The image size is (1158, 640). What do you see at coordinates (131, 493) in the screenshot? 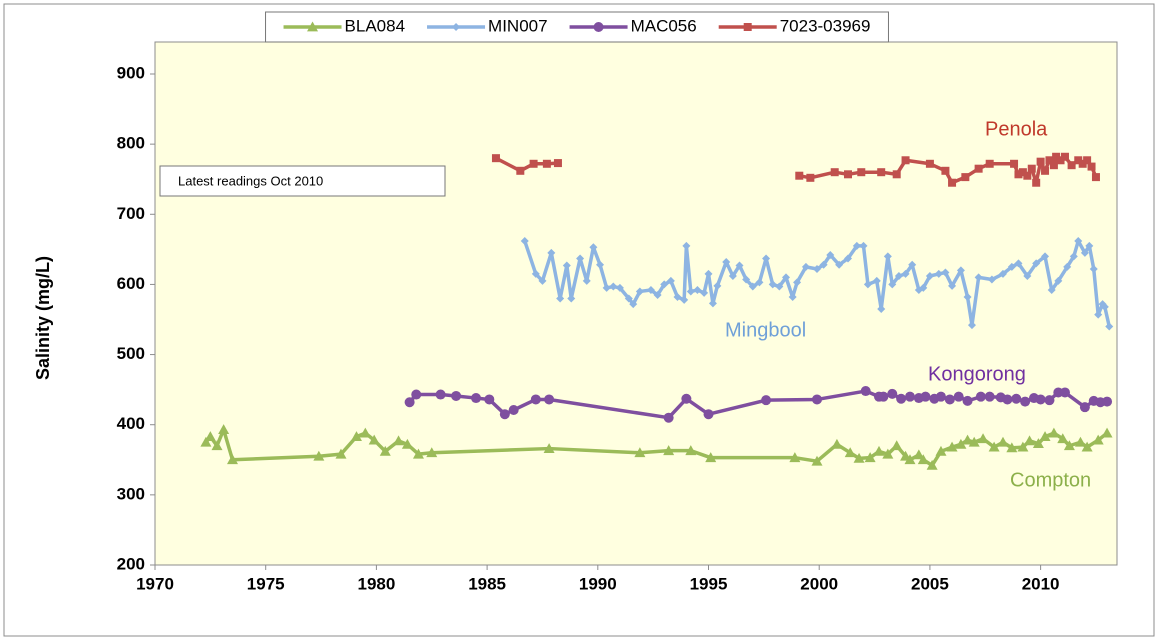
I see `y-tick-label: 300` at bounding box center [131, 493].